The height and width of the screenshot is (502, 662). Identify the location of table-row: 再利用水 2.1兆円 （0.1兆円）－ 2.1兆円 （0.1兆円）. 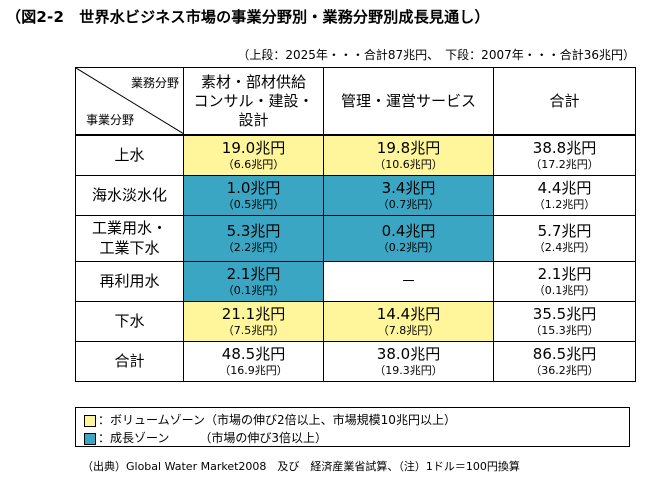
(355, 281).